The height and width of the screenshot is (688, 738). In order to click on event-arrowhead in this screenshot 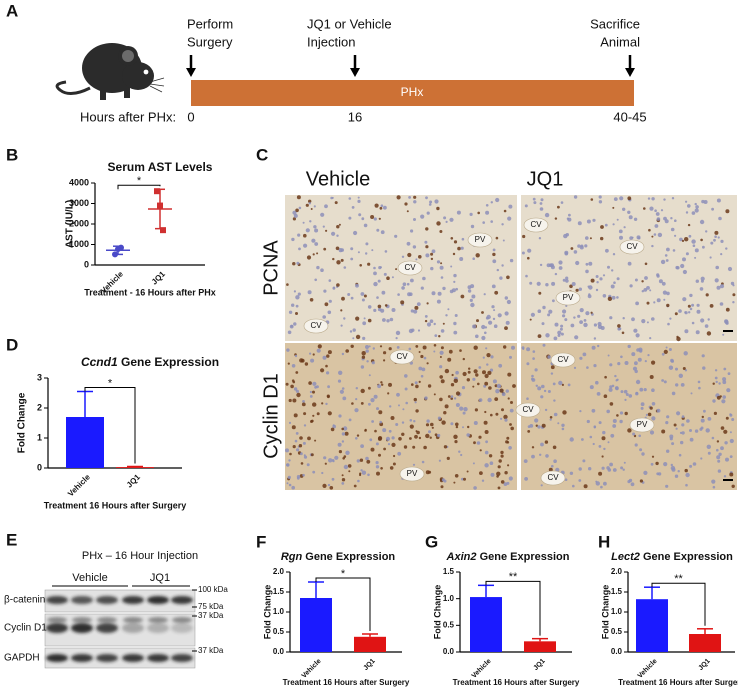, I will do `click(355, 72)`.